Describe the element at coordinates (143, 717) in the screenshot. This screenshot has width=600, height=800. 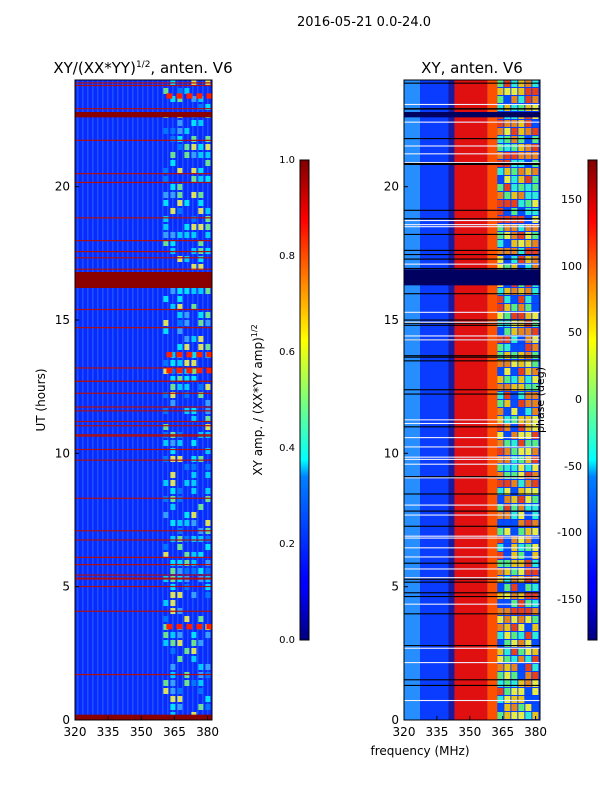
I see `panel1-flagged-band` at that location.